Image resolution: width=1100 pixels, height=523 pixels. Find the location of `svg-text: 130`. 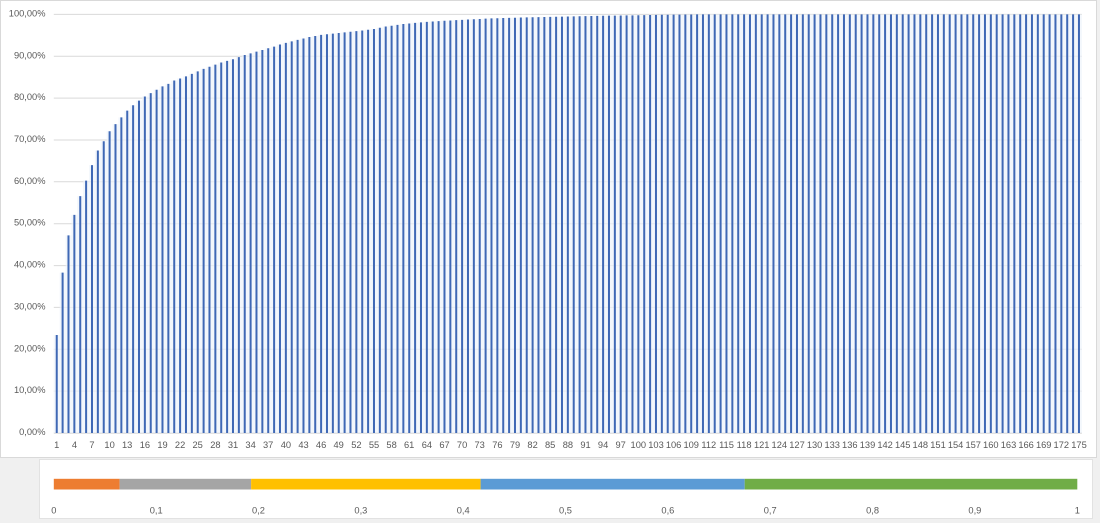

svg-text: 130 is located at coordinates (815, 445).